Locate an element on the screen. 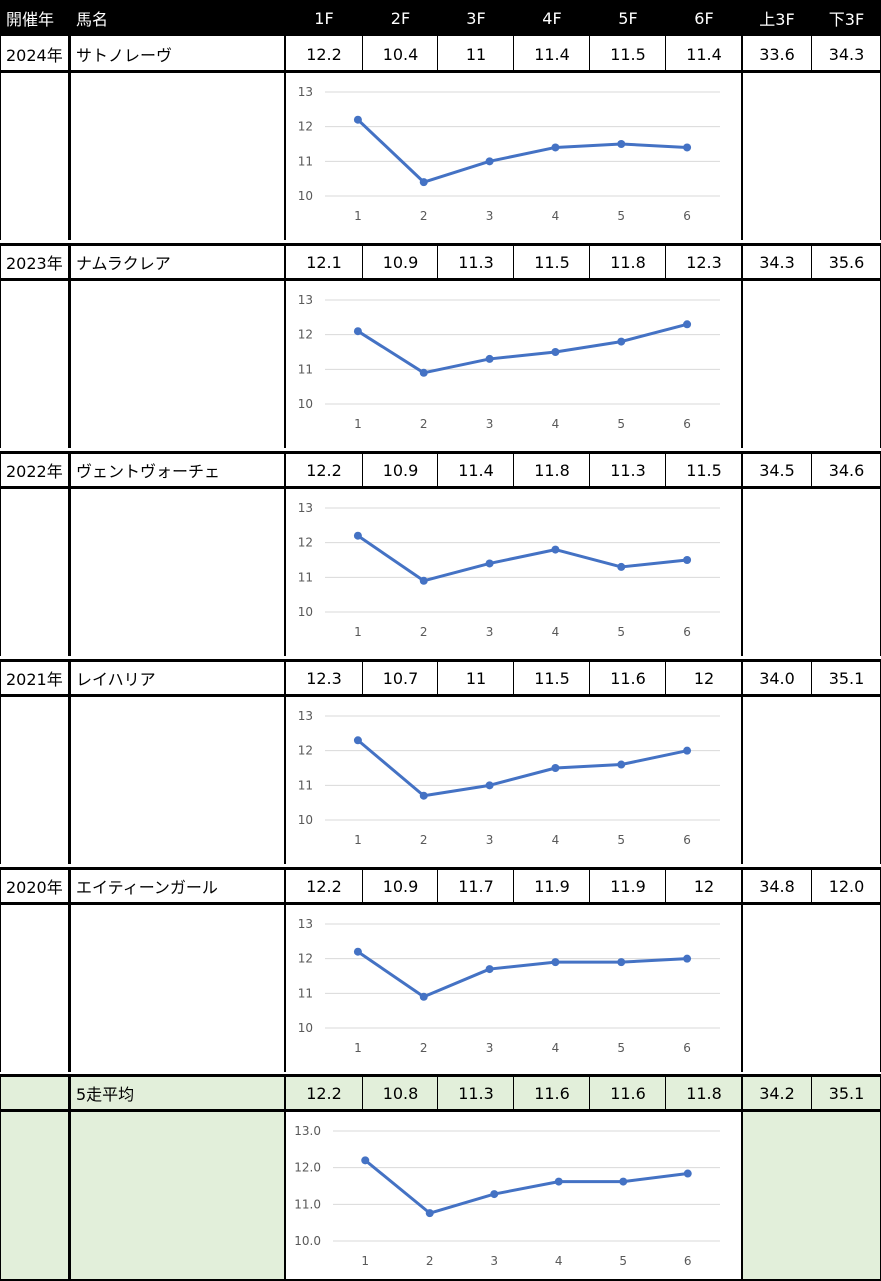 The height and width of the screenshot is (1281, 881). row-cell-上3f: 34.2 is located at coordinates (777, 1093).